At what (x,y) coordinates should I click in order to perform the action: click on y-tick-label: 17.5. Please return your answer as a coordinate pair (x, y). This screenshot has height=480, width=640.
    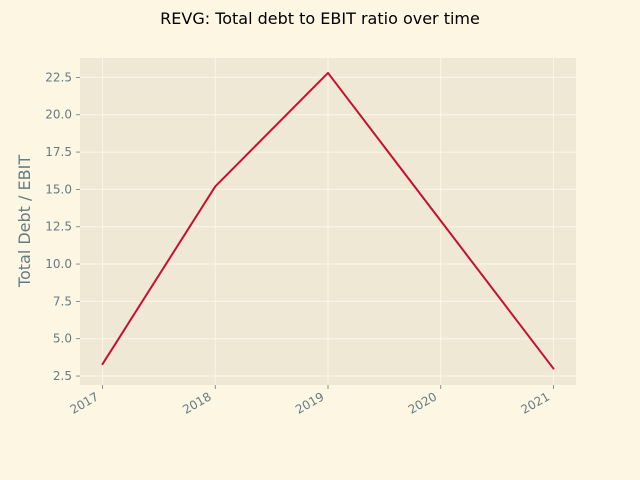
    Looking at the image, I should click on (58, 152).